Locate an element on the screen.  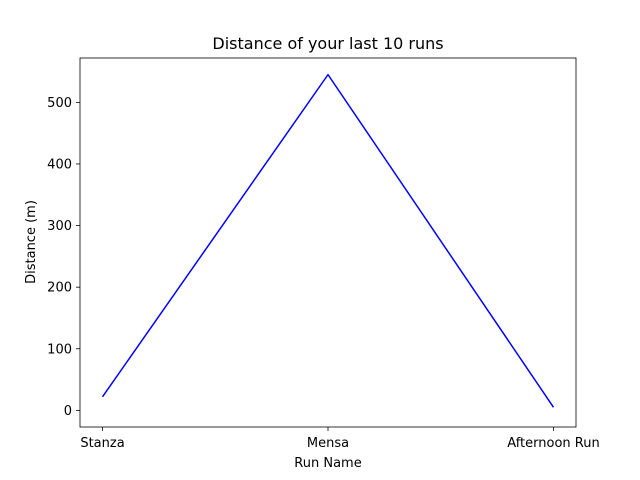
y-tick-label: 500 is located at coordinates (59, 103).